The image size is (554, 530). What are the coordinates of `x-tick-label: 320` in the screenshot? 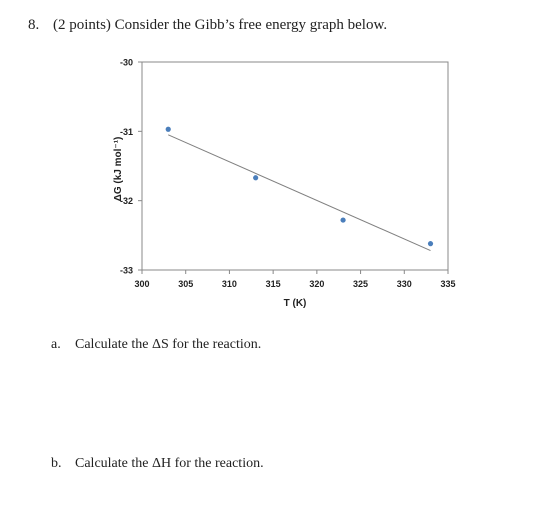 It's located at (316, 284).